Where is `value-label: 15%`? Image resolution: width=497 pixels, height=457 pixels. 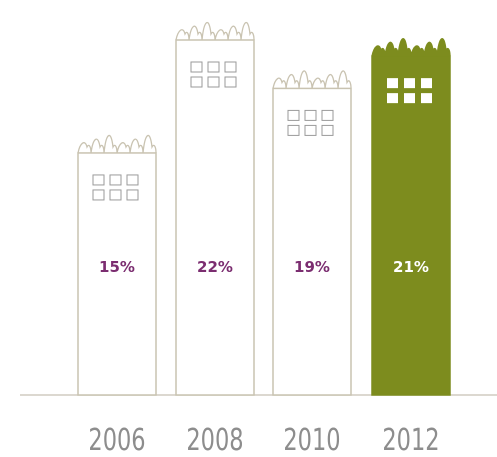
value-label: 15% is located at coordinates (117, 267).